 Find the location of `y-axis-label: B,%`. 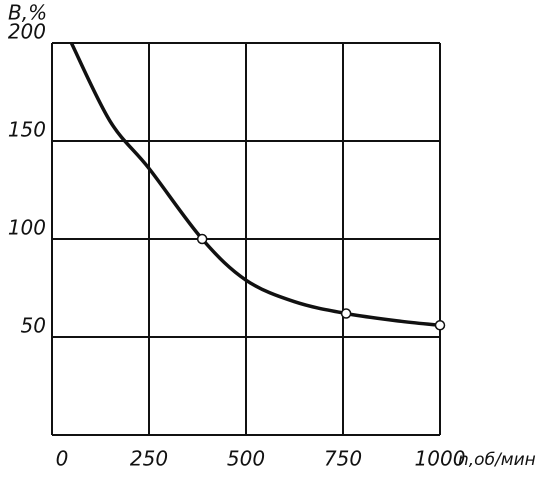

y-axis-label: B,% is located at coordinates (27, 13).